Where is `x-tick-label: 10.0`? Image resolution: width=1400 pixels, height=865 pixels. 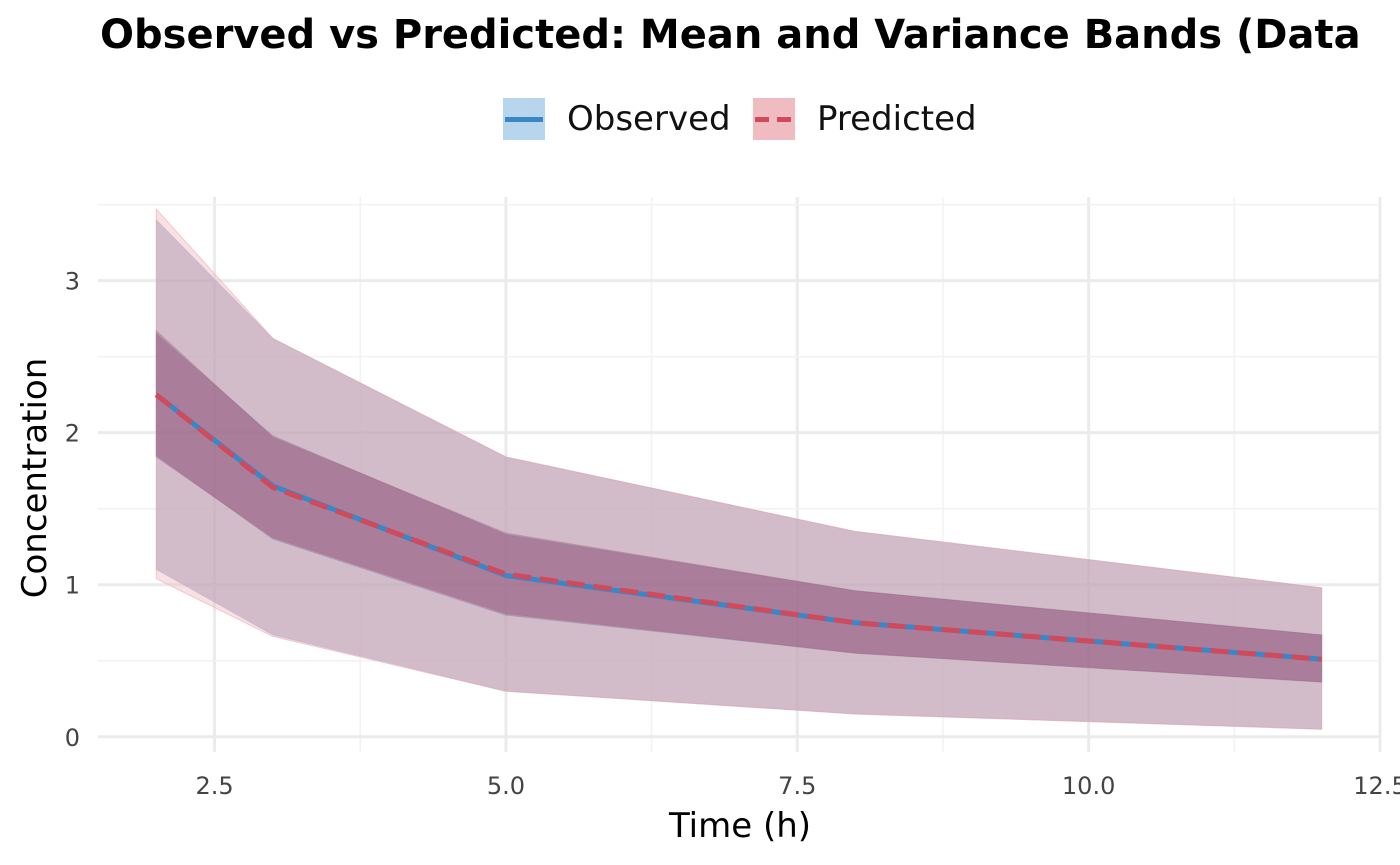
x-tick-label: 10.0 is located at coordinates (1088, 786).